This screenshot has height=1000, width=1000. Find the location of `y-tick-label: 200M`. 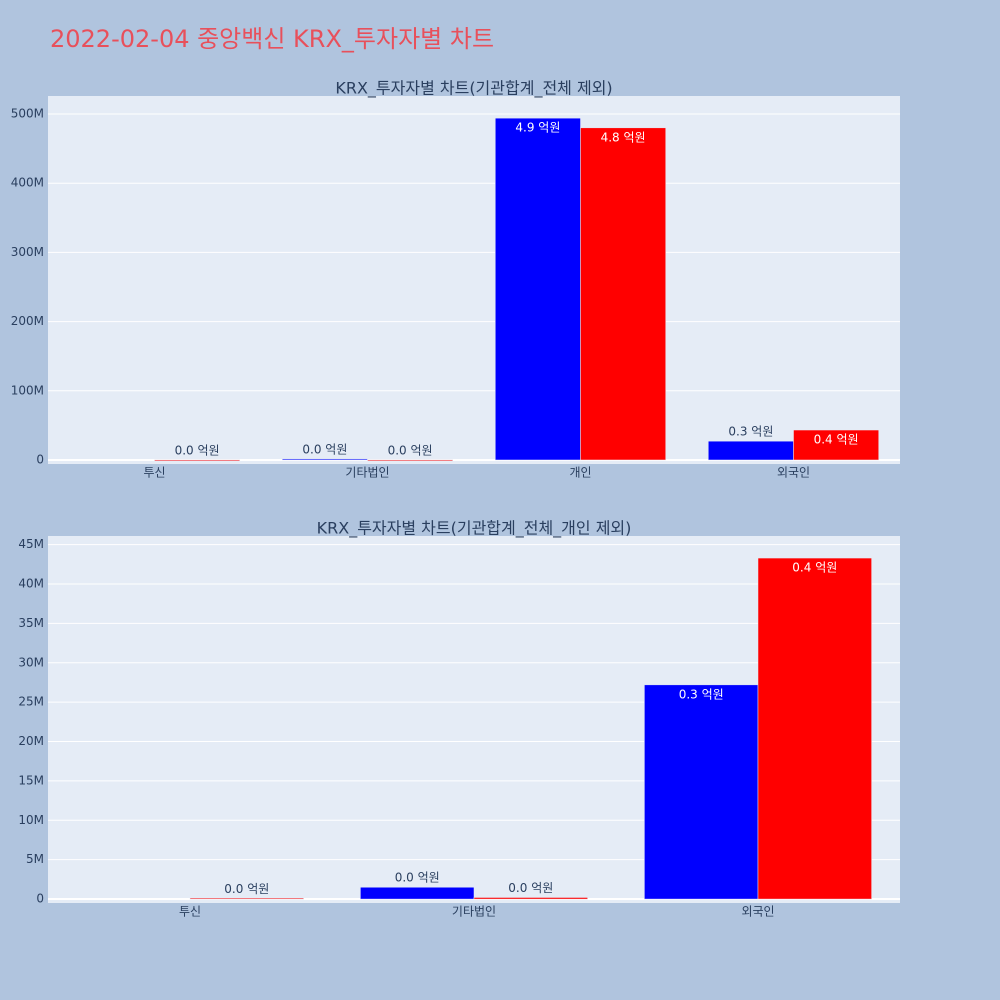

y-tick-label: 200M is located at coordinates (27, 321).